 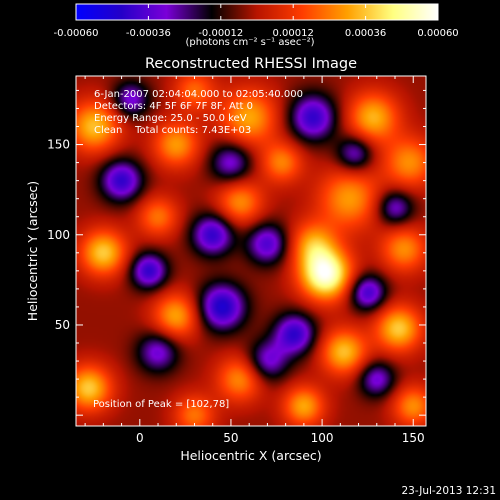 What do you see at coordinates (62, 325) in the screenshot?
I see `y-tick-label: 50` at bounding box center [62, 325].